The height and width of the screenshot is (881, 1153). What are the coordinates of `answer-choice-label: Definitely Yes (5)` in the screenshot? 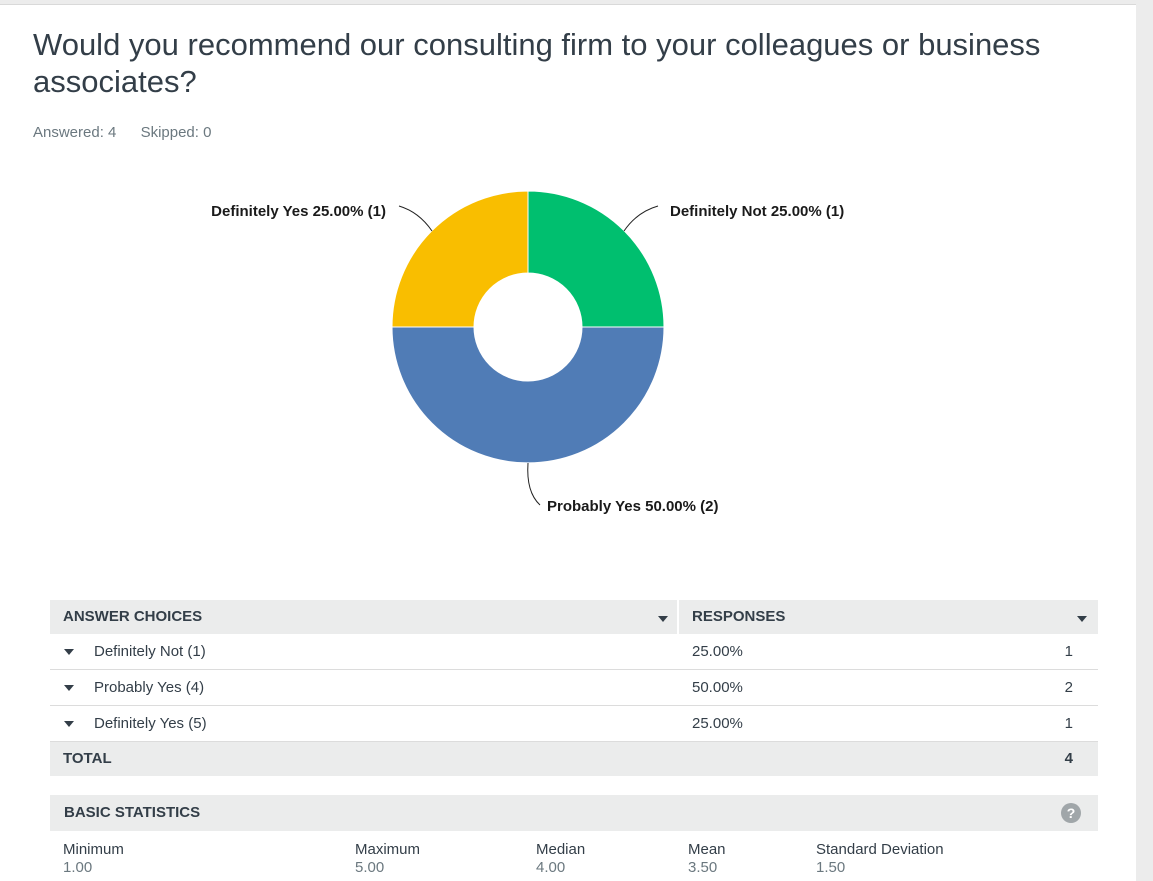 It's located at (150, 723).